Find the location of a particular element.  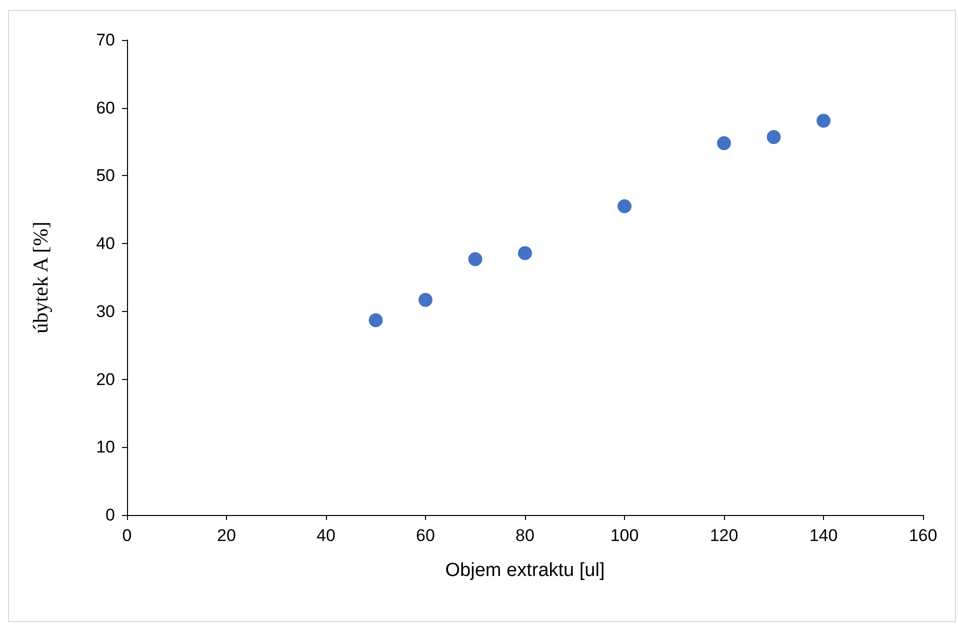

y-tick-label: 30 is located at coordinates (105, 311).